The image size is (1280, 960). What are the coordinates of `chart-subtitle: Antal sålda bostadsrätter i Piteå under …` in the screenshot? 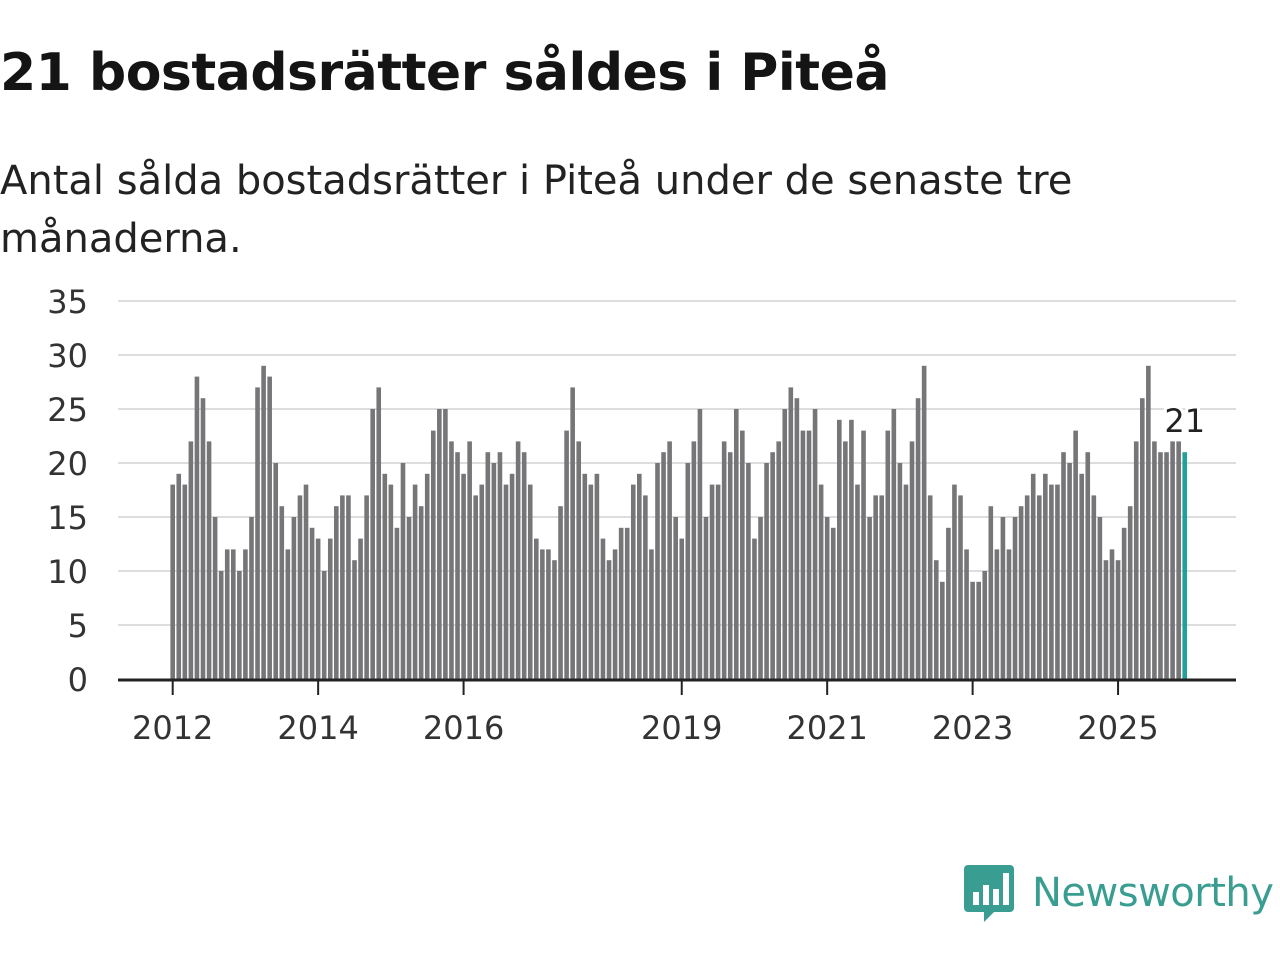 It's located at (536, 210).